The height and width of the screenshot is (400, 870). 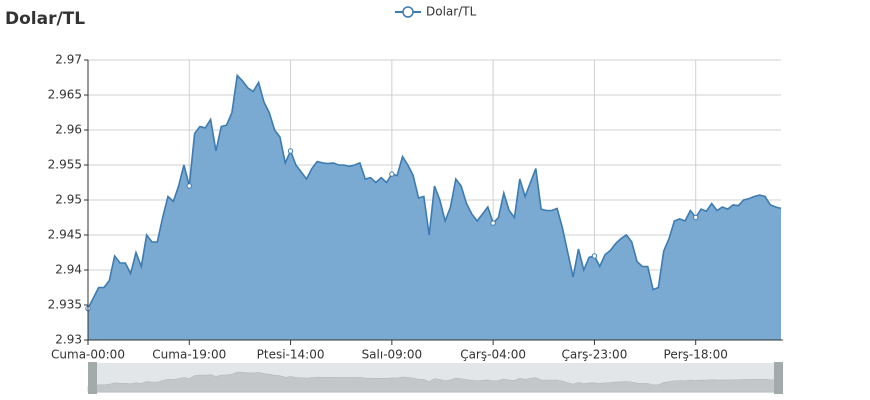 What do you see at coordinates (68, 340) in the screenshot?
I see `y-tick-label: 2.93` at bounding box center [68, 340].